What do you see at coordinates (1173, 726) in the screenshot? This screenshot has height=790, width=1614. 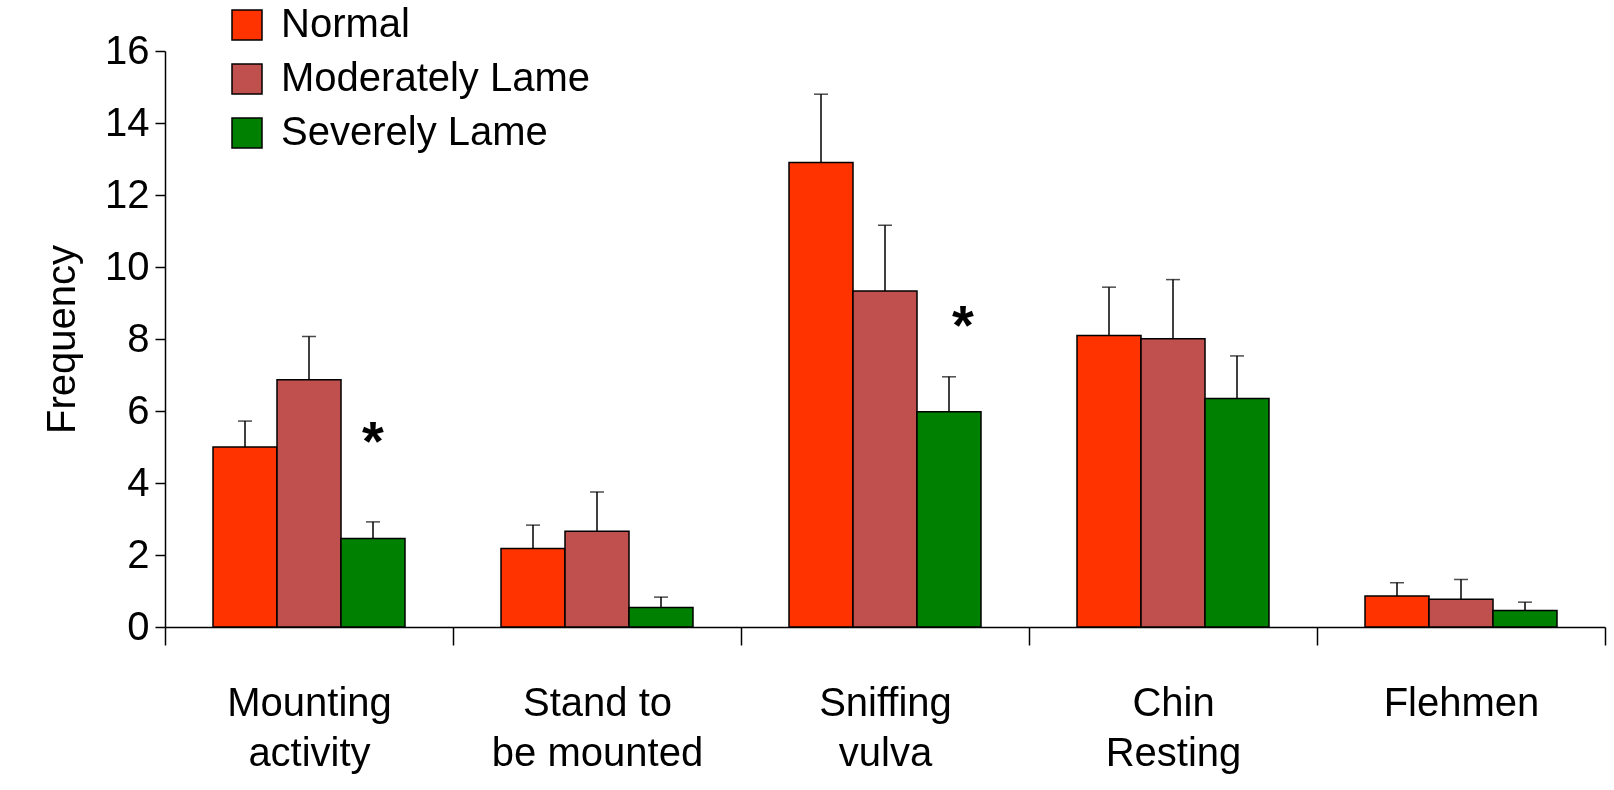 I see `x-tick-label: Chin Resting` at bounding box center [1173, 726].